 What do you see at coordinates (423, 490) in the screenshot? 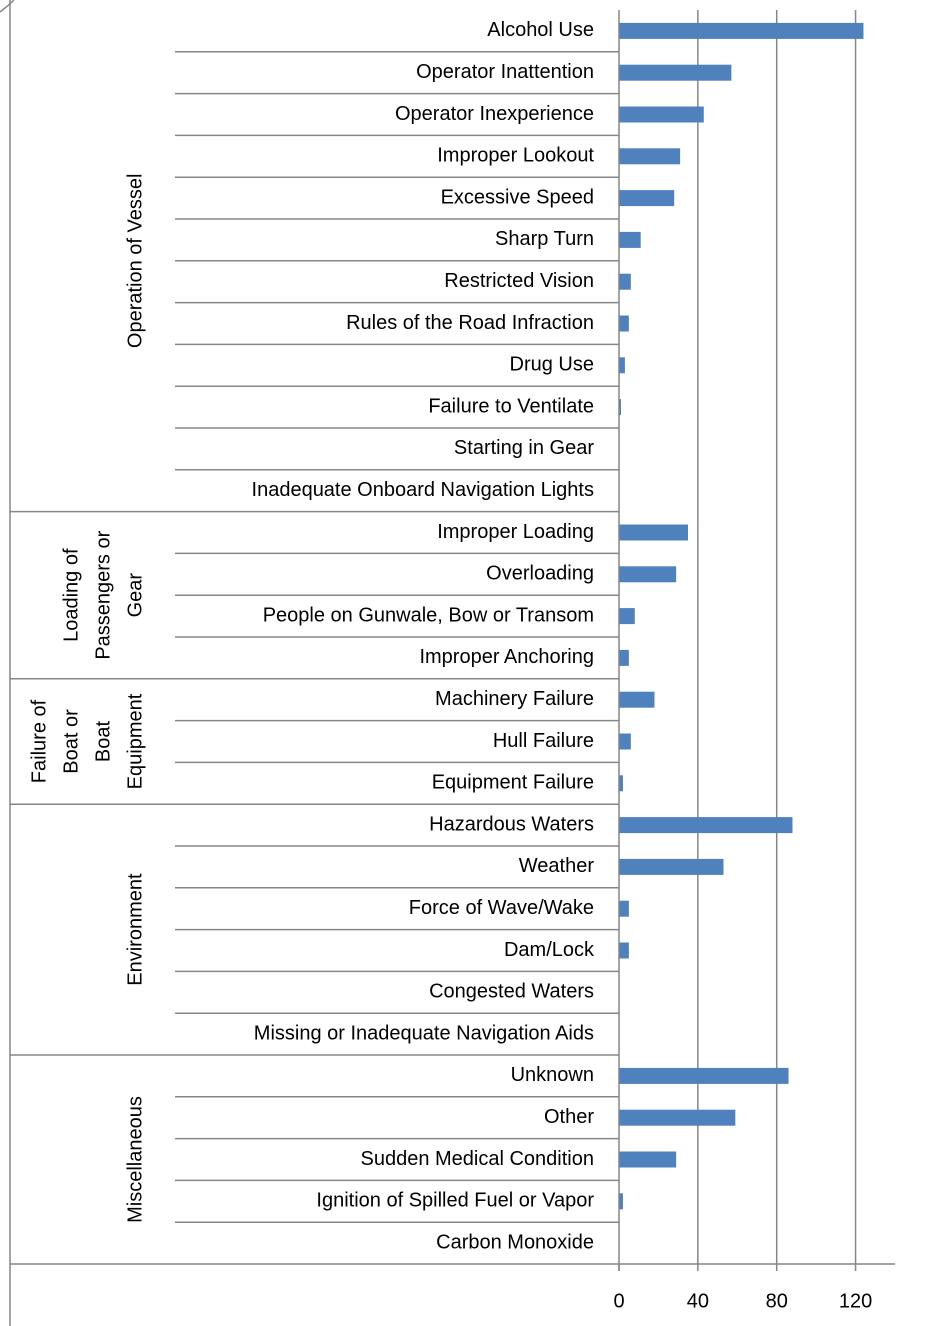
I see `category-label: Inadequate Onboard Navigation Lights` at bounding box center [423, 490].